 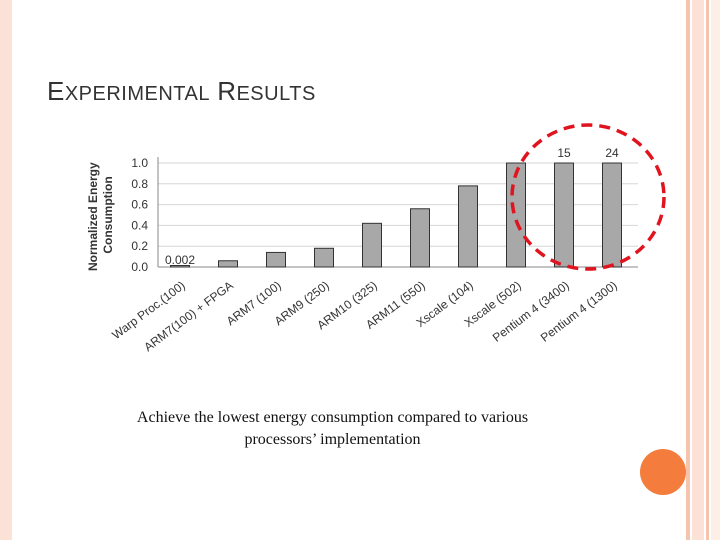 What do you see at coordinates (139, 267) in the screenshot?
I see `y-tick-label: 0.0` at bounding box center [139, 267].